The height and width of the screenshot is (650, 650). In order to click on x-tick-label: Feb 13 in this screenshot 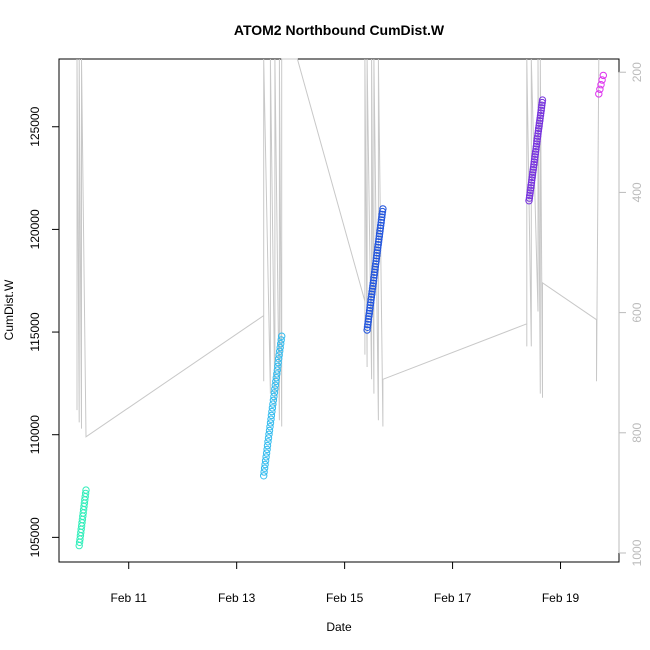, I will do `click(237, 598)`.